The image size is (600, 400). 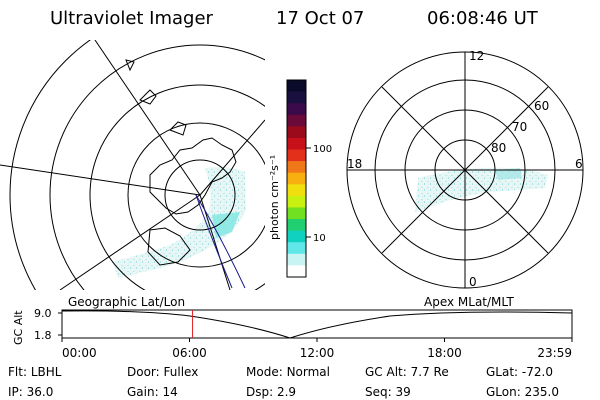 I want to click on info-gc-alt: GC Alt: 7.7 Re, so click(x=407, y=372).